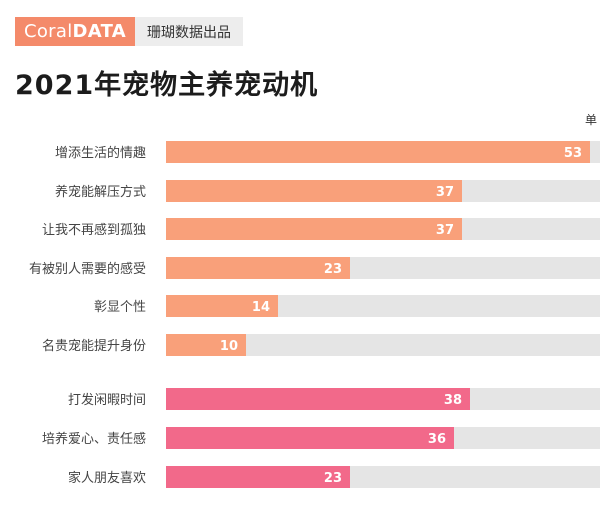  Describe the element at coordinates (100, 153) in the screenshot. I see `category-label: 增添生活的情趣` at that location.